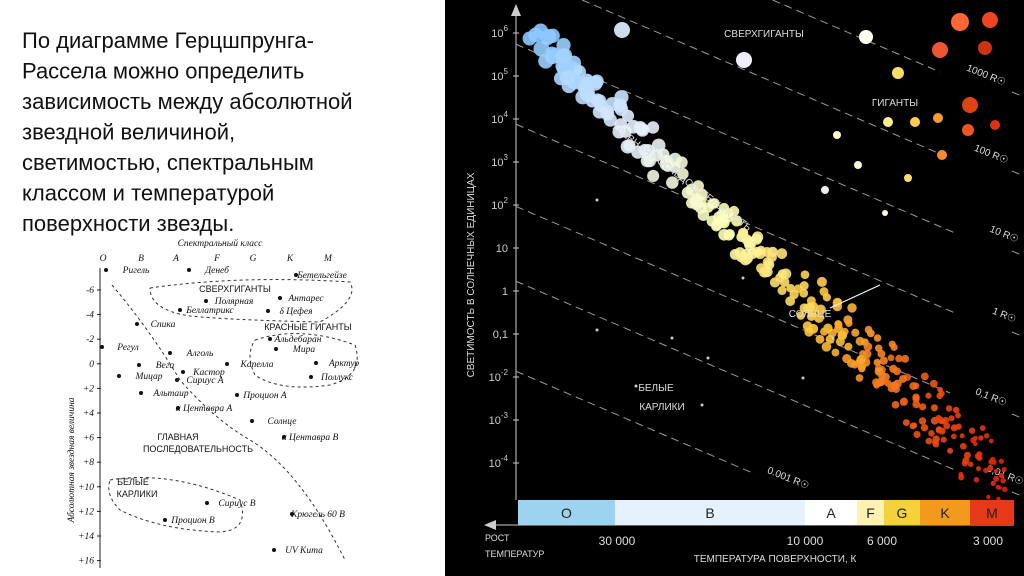 The image size is (1024, 576). Describe the element at coordinates (490, 525) in the screenshot. I see `x-arrow` at that location.